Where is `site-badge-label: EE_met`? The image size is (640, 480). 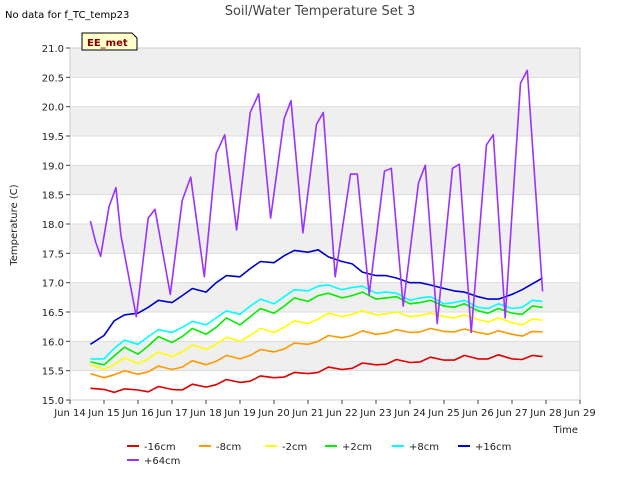 site-badge-label: EE_met is located at coordinates (107, 43).